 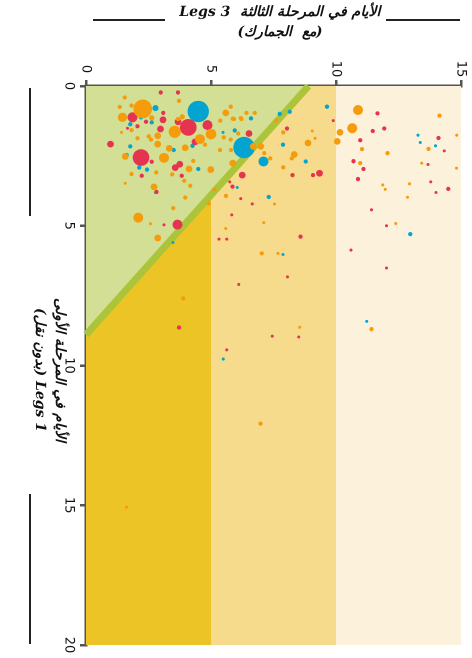 What do you see at coordinates (86, 69) in the screenshot?
I see `x-tick-label: 0` at bounding box center [86, 69].